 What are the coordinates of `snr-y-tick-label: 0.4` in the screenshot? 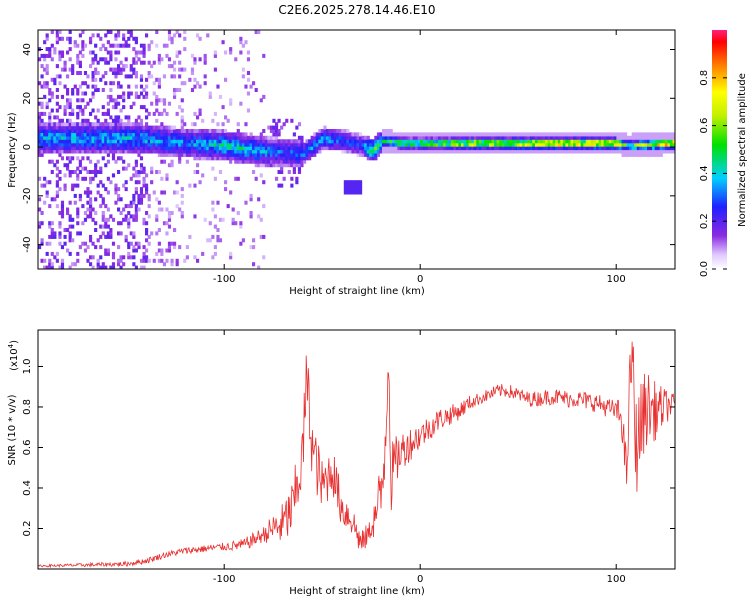 It's located at (27, 488).